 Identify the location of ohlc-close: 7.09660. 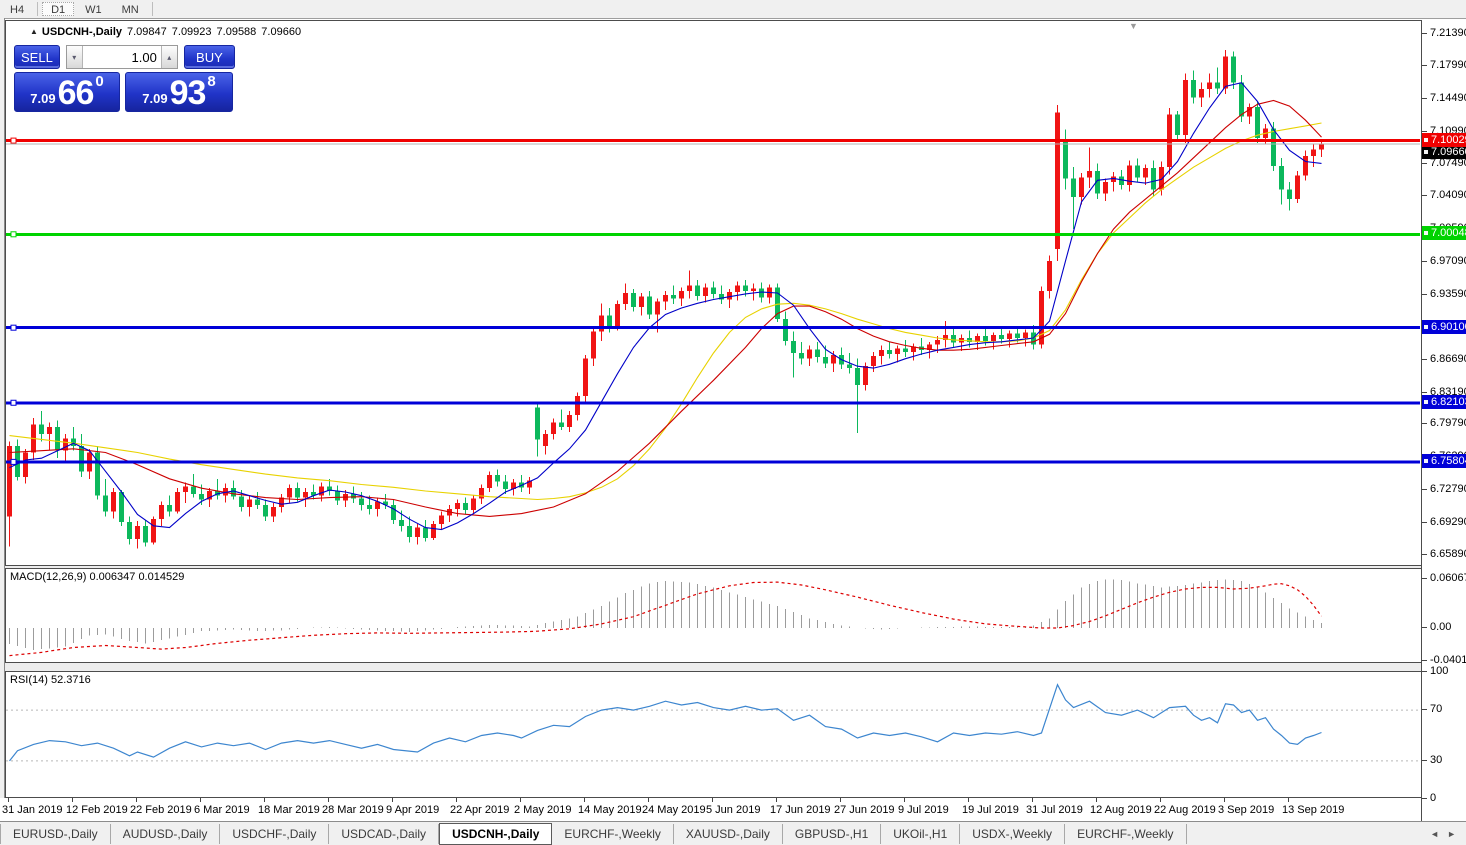
(281, 32).